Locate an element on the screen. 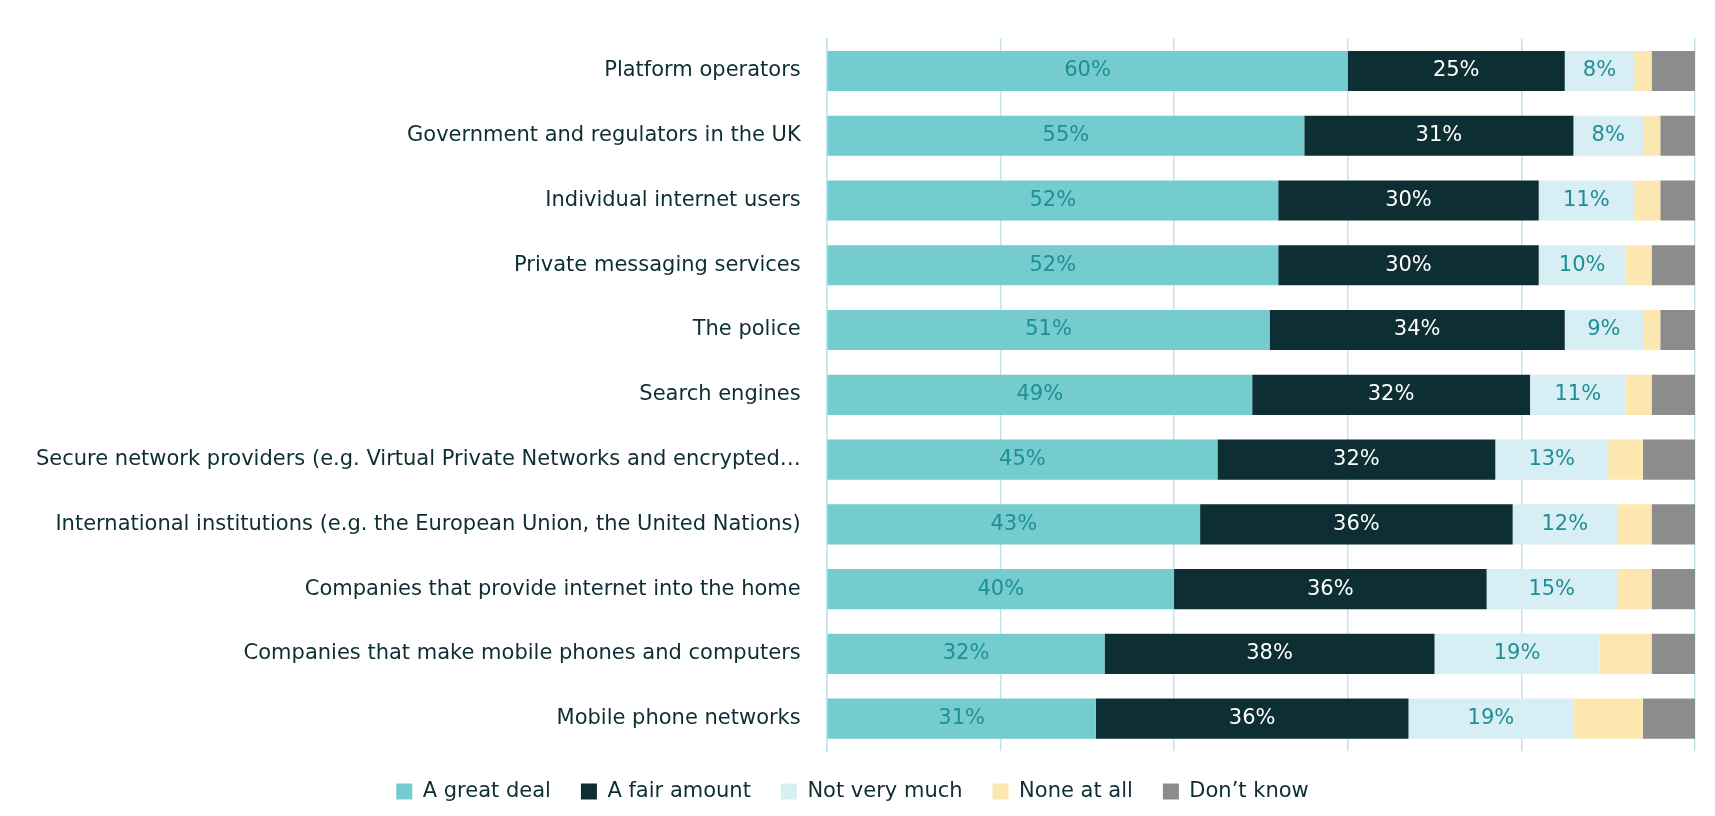 Image resolution: width=1715 pixels, height=816 pixels. legend-label: A fair amount is located at coordinates (679, 789).